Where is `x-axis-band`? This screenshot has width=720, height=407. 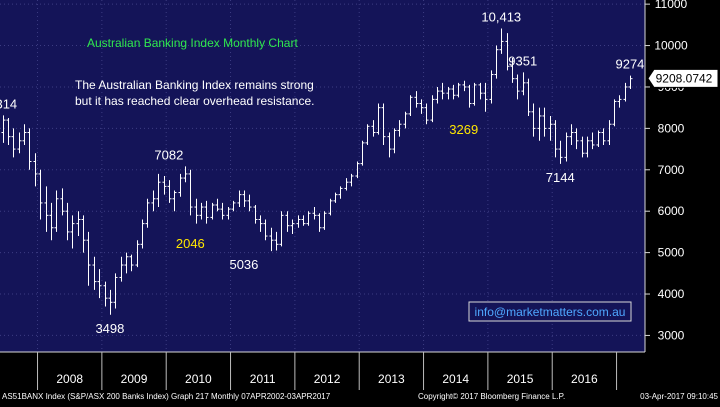 x-axis-band is located at coordinates (322, 371).